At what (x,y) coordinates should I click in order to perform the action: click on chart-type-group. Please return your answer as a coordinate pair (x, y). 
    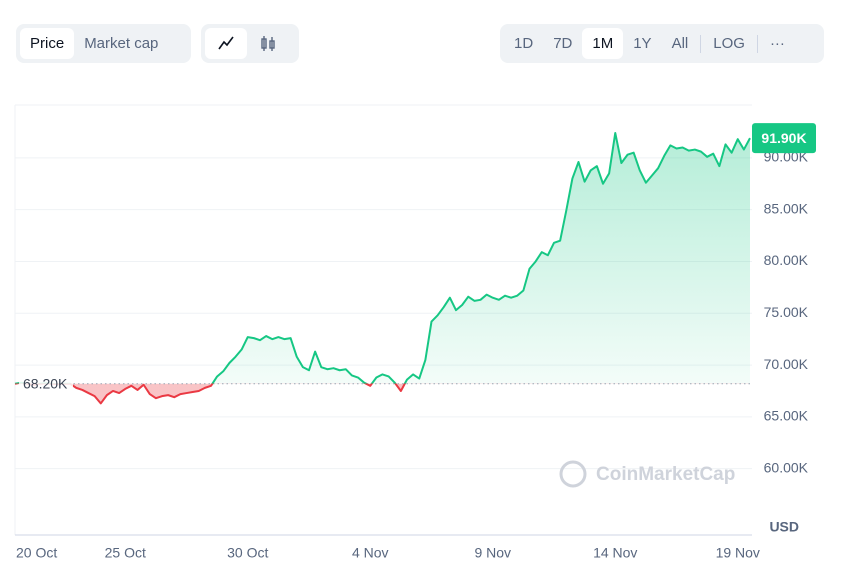
    Looking at the image, I should click on (250, 43).